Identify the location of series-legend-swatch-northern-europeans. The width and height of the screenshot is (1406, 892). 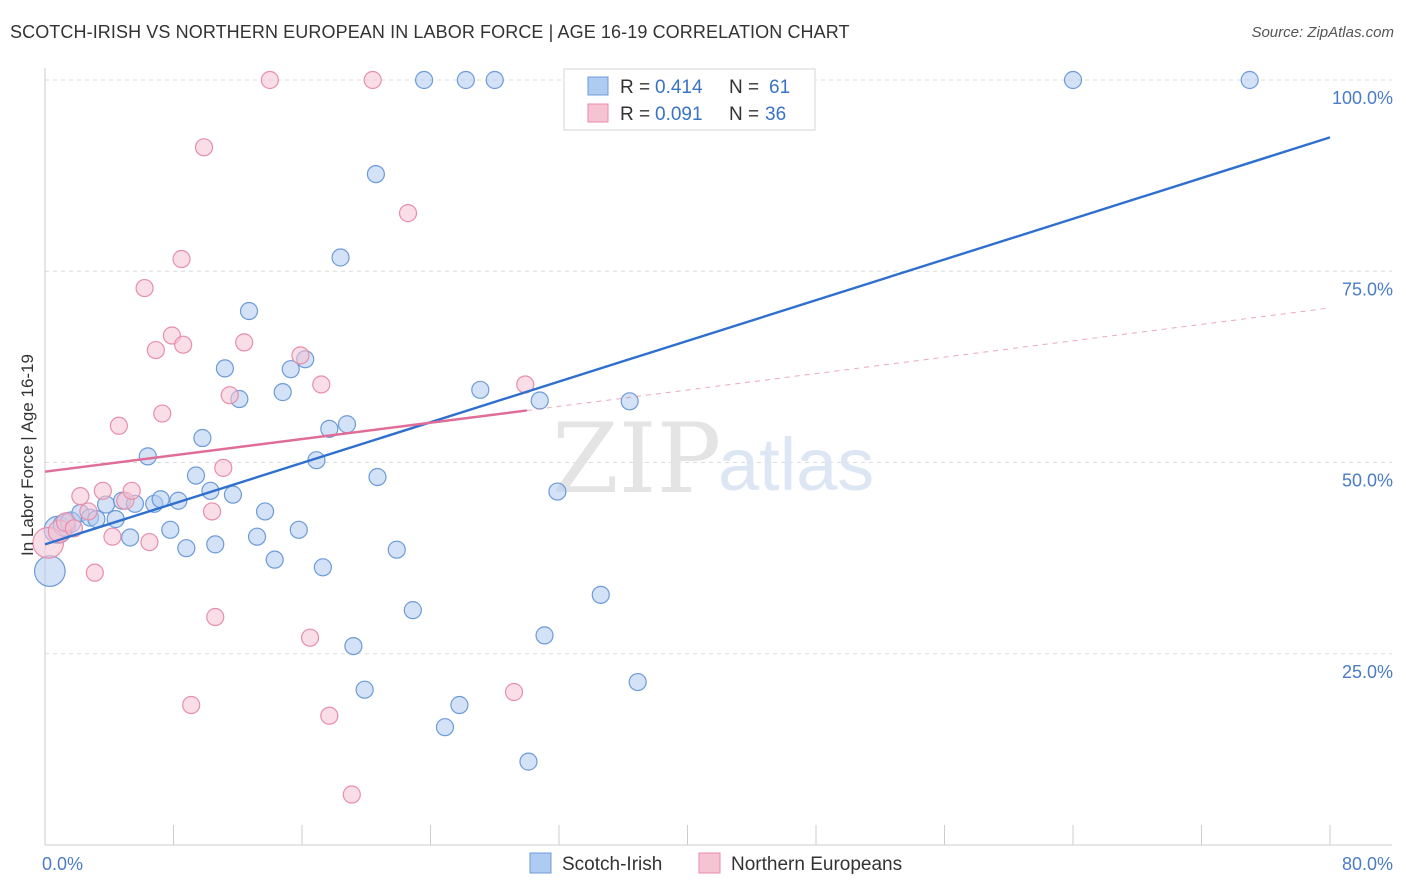
(709, 863).